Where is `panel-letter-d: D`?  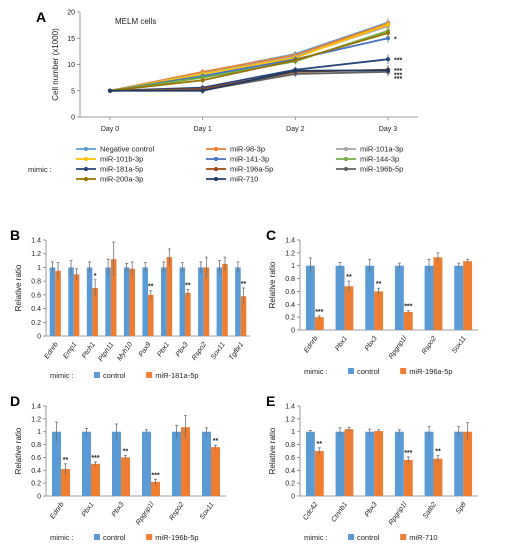 panel-letter-d: D is located at coordinates (15, 401).